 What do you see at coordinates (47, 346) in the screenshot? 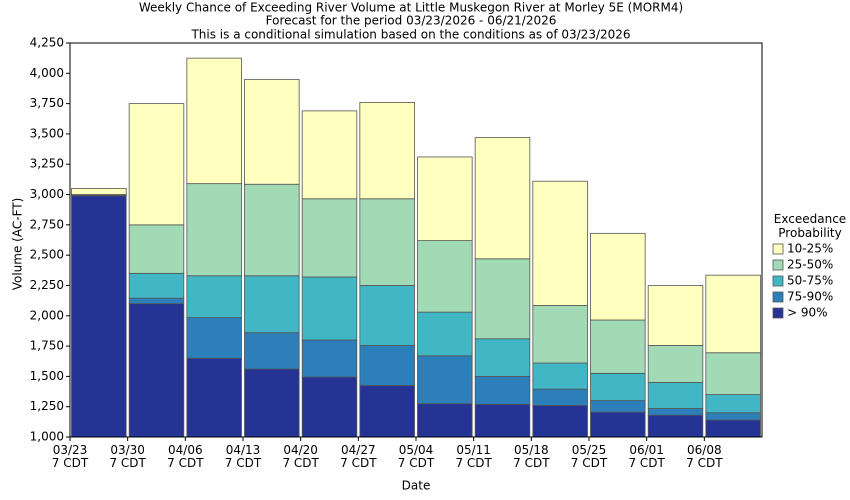
I see `y-tick-label: 1,750` at bounding box center [47, 346].